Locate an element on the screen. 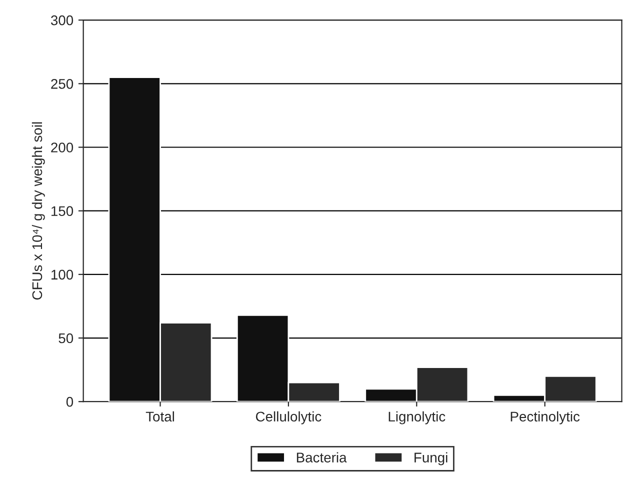 The image size is (641, 502). x-tick-label: Pectinolytic is located at coordinates (545, 417).